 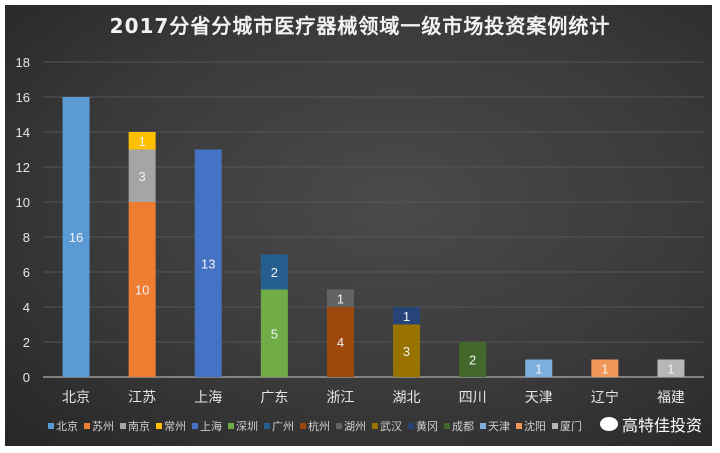 I want to click on bar-segment-苏州, so click(x=142, y=289).